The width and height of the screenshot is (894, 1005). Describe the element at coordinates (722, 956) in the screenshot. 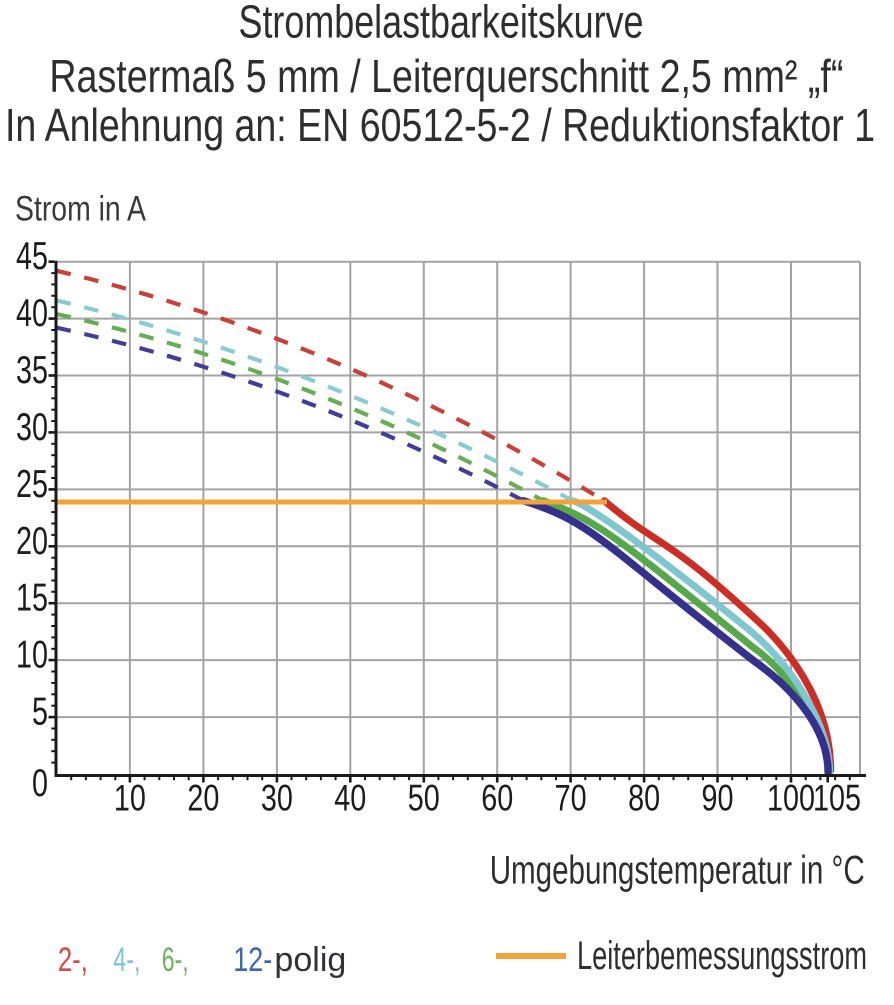

I see `svg-text: Leiterbemessungsstrom` at that location.